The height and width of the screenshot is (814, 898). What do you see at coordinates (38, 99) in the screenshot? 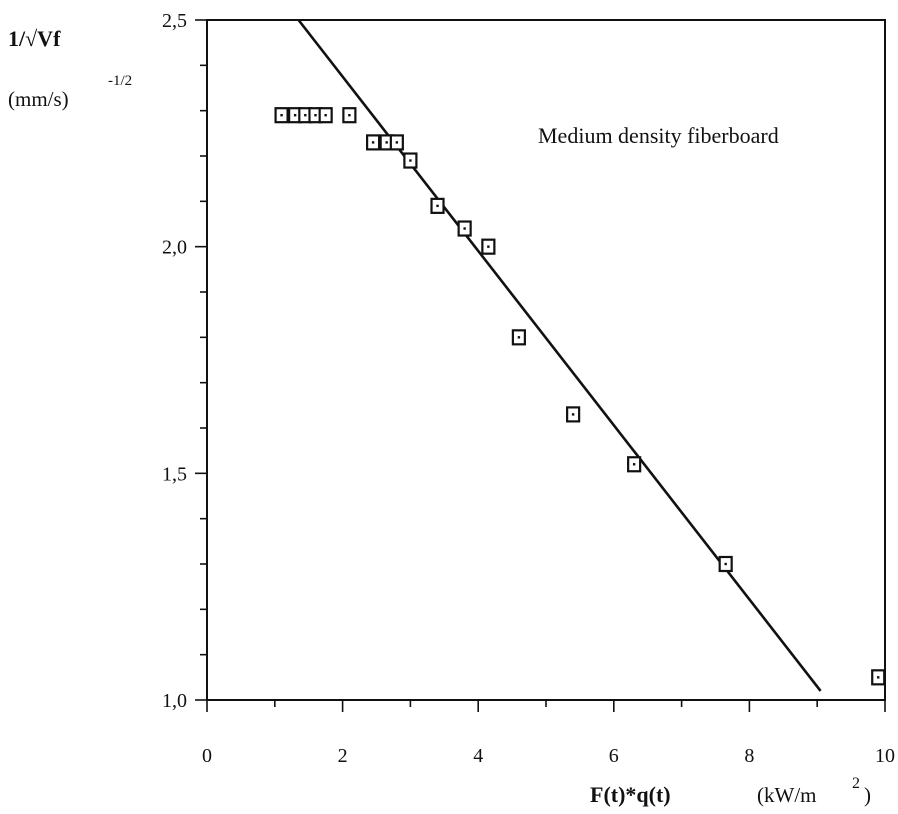
I see `y-axis-unit: (mm/s)` at bounding box center [38, 99].